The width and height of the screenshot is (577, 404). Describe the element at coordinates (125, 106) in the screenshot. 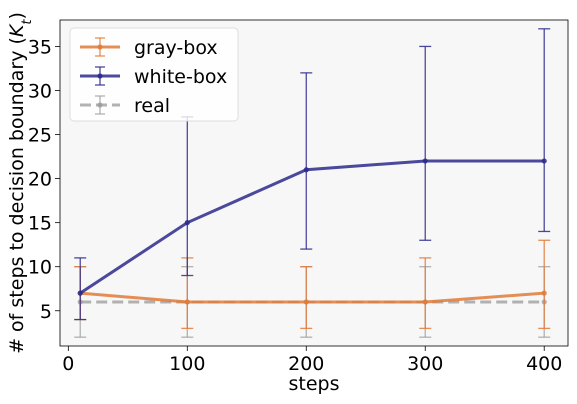

I see `legend-entry-real: real` at that location.